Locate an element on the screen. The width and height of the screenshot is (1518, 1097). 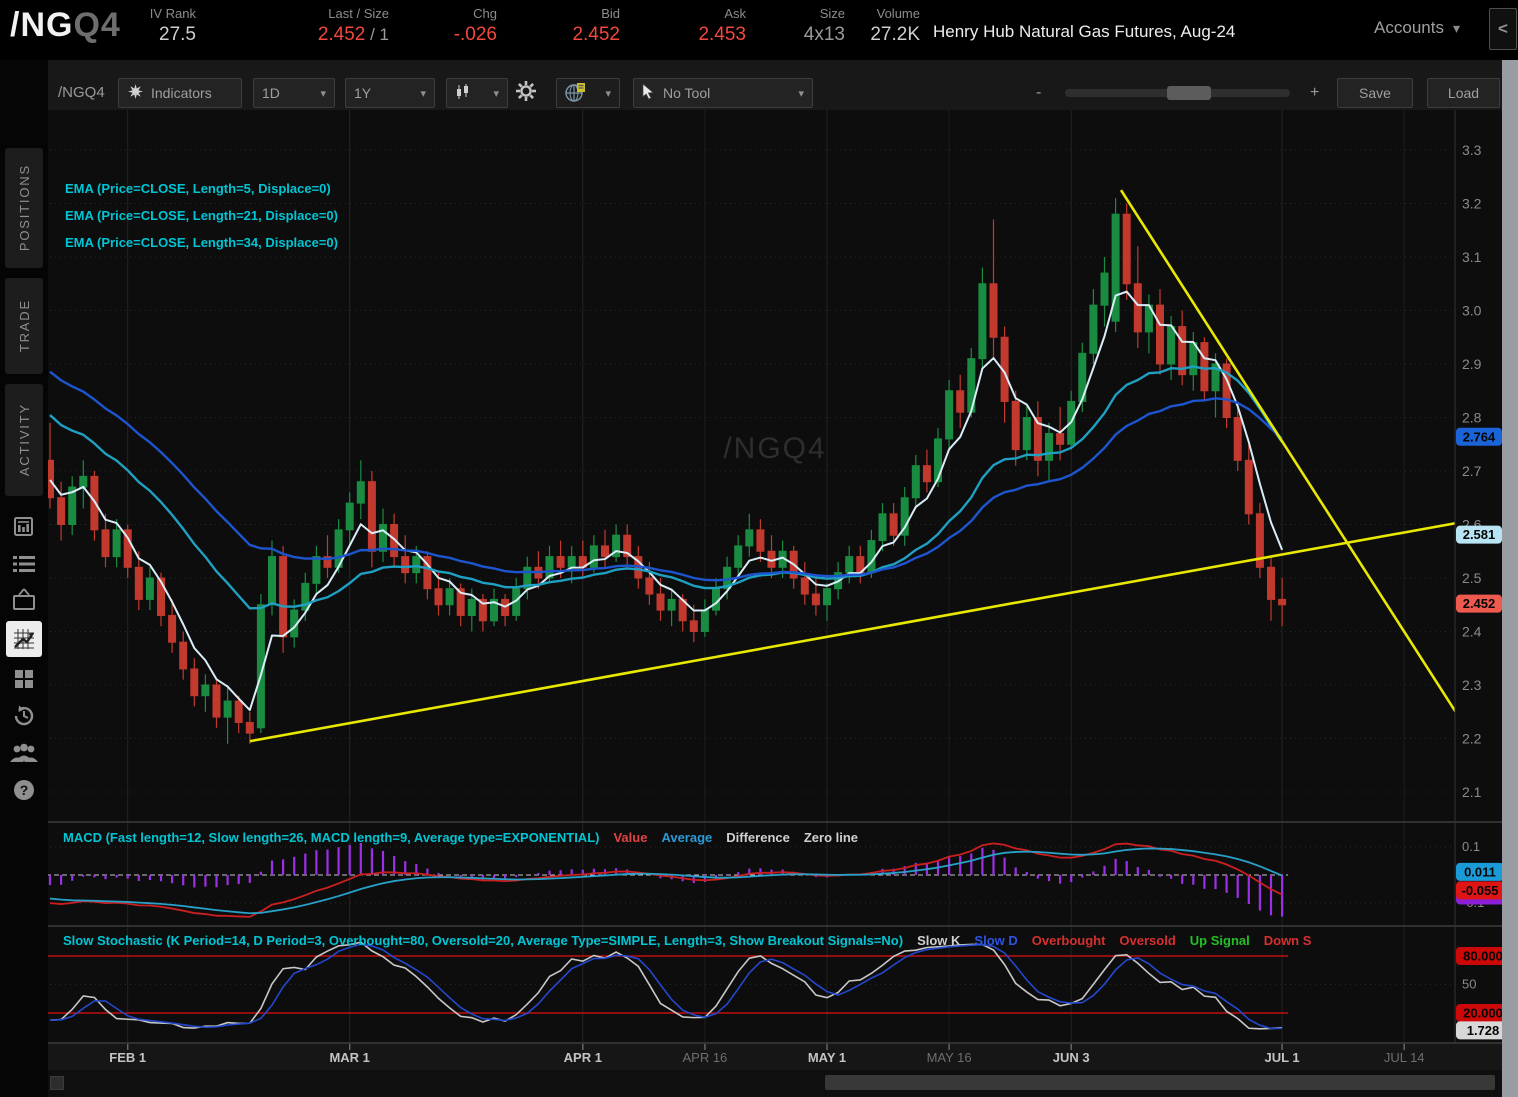
indicators-icon is located at coordinates (135, 93).